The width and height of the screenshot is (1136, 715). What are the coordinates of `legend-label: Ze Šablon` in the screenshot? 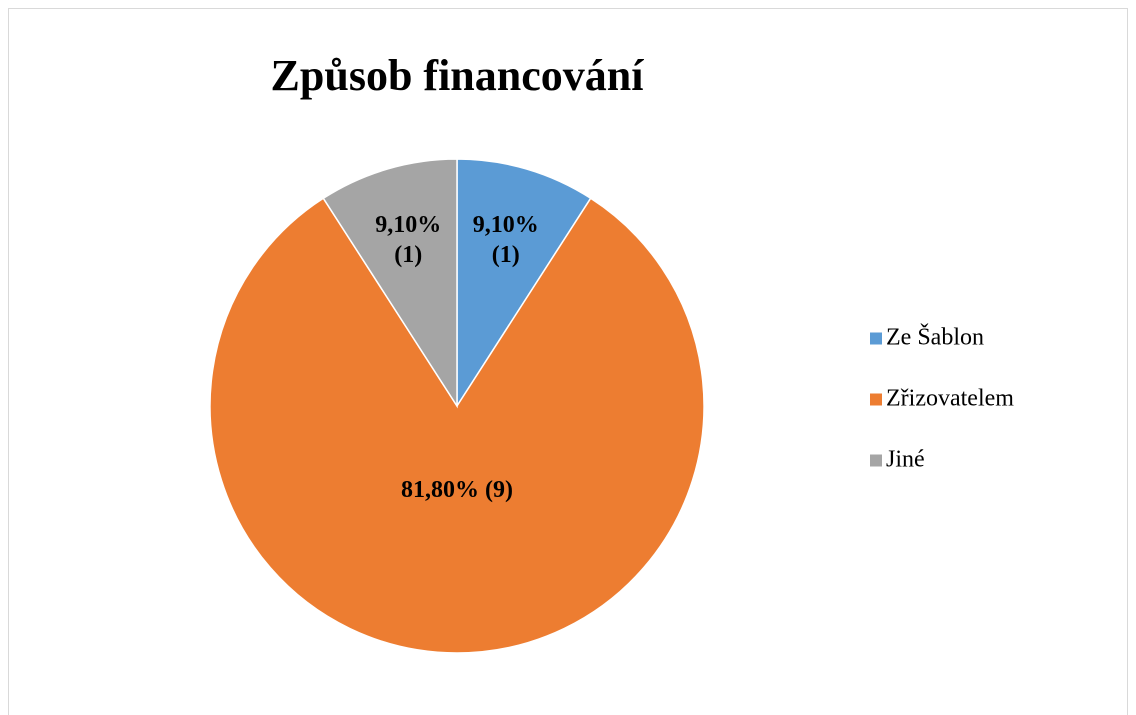 It's located at (935, 337).